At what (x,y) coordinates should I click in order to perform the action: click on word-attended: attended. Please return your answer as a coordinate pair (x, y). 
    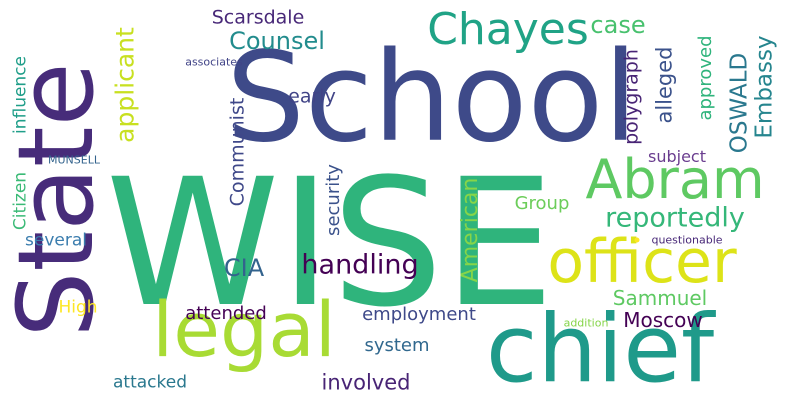
    Looking at the image, I should click on (226, 313).